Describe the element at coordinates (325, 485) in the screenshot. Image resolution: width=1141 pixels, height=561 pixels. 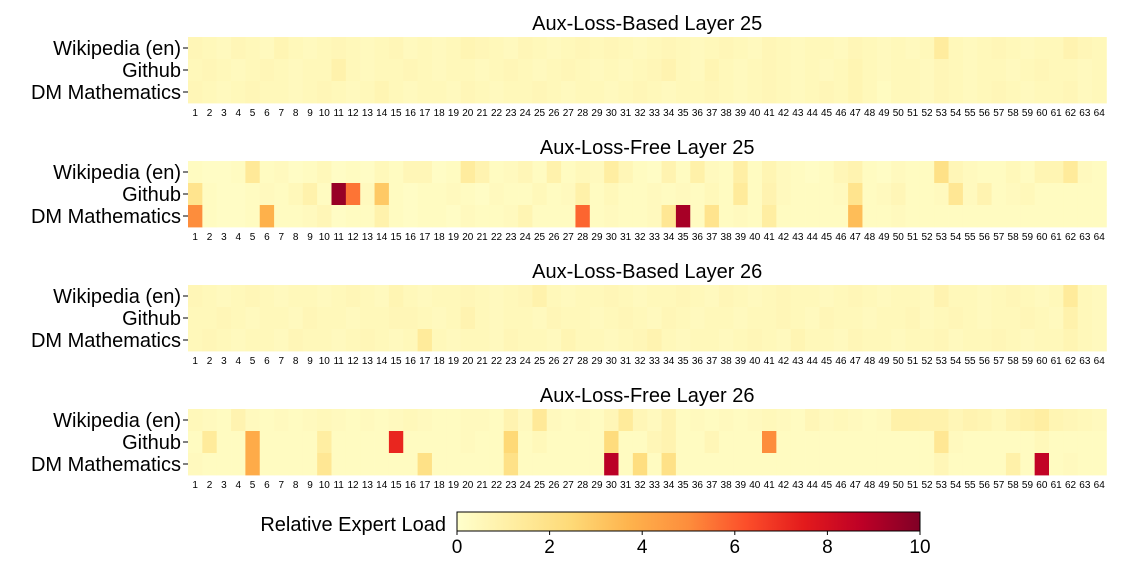
I see `column-tick-label: 10` at that location.